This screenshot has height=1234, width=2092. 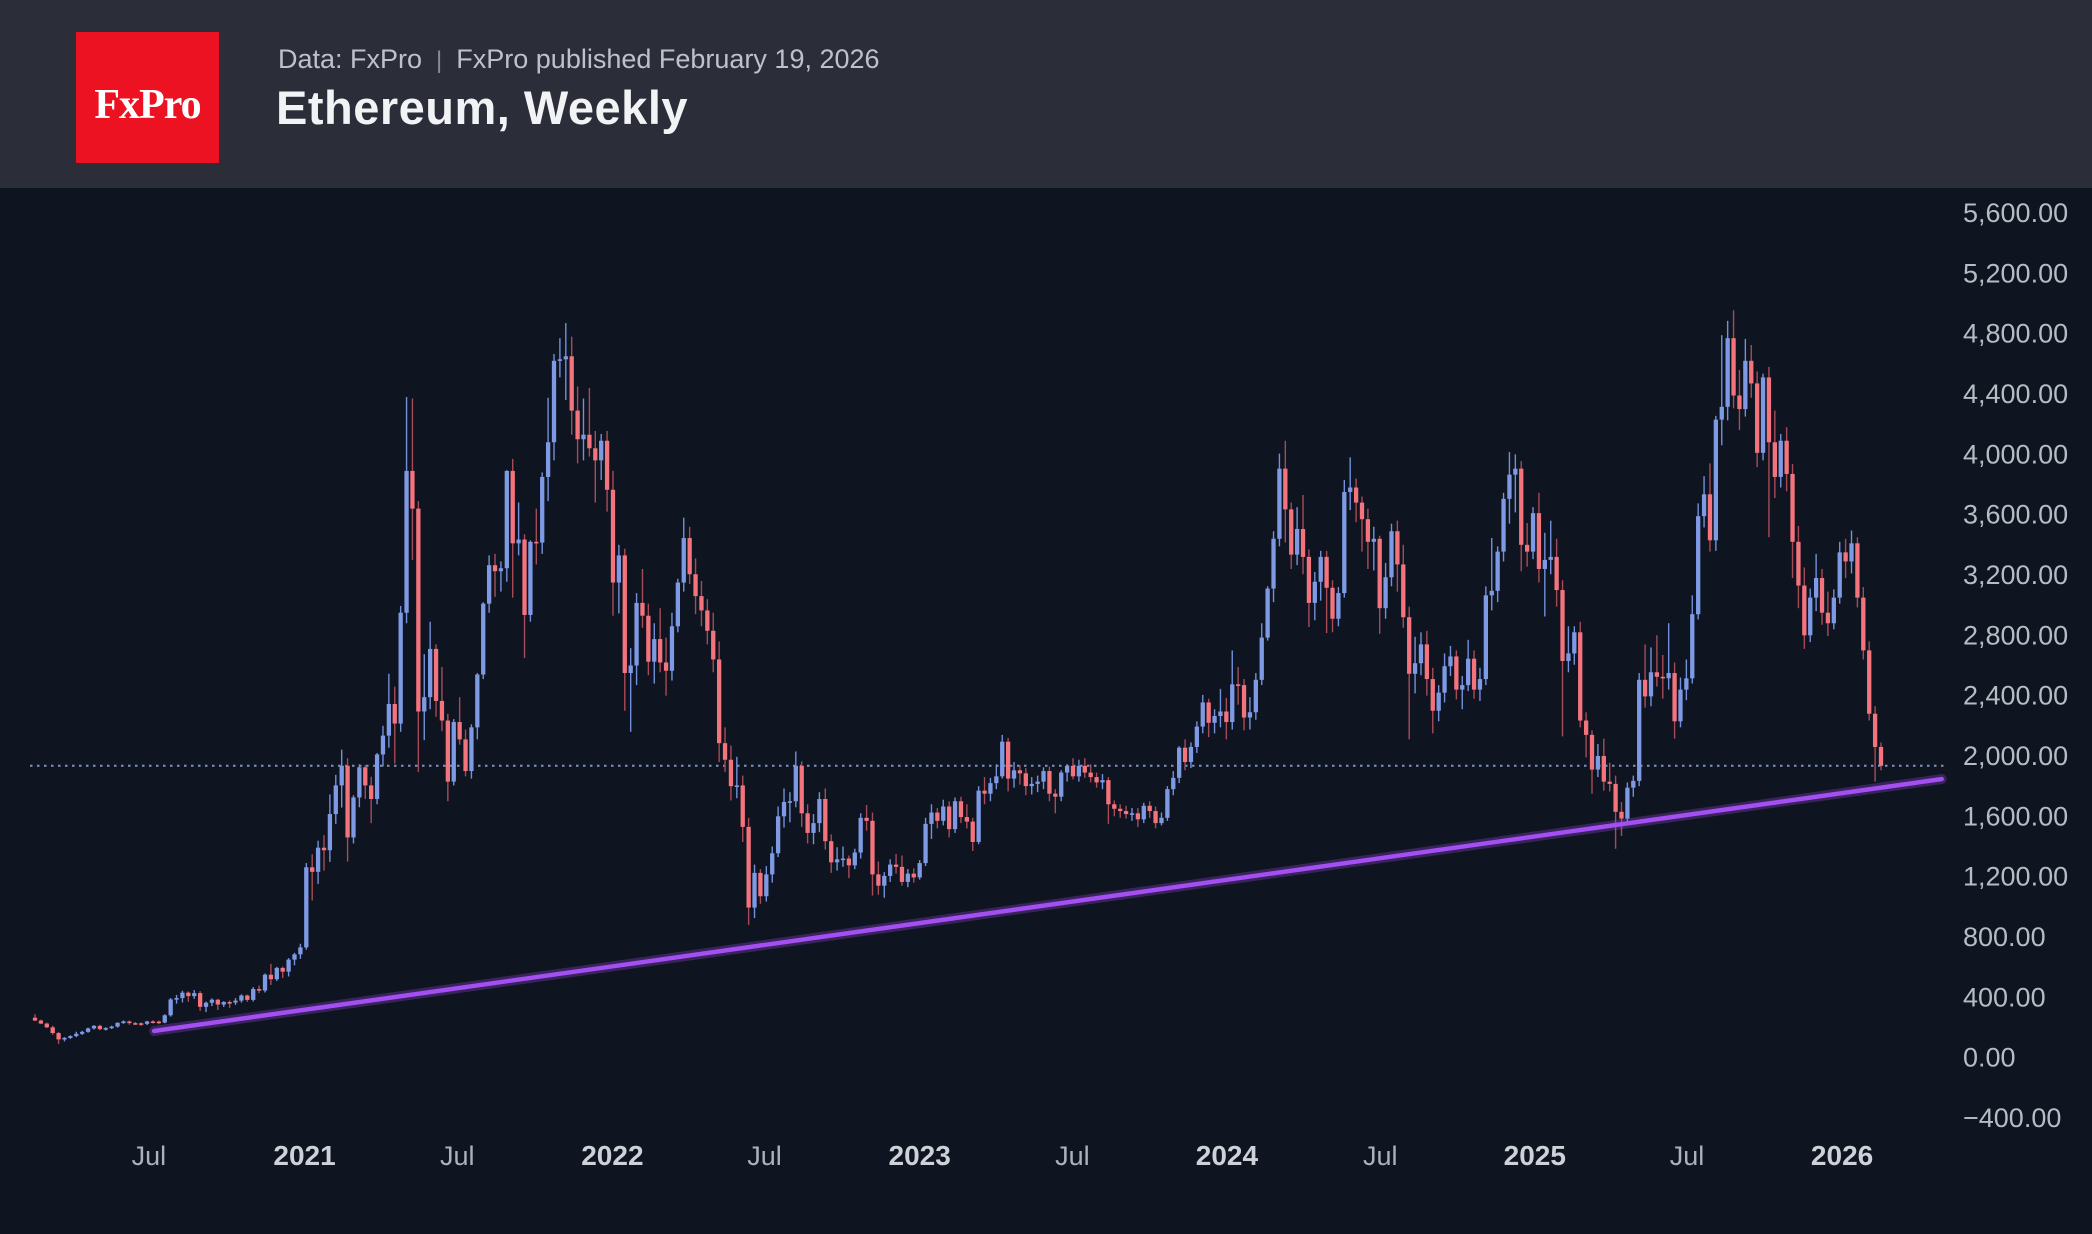 I want to click on y-axis-label: 3,600.00, so click(x=2015, y=515).